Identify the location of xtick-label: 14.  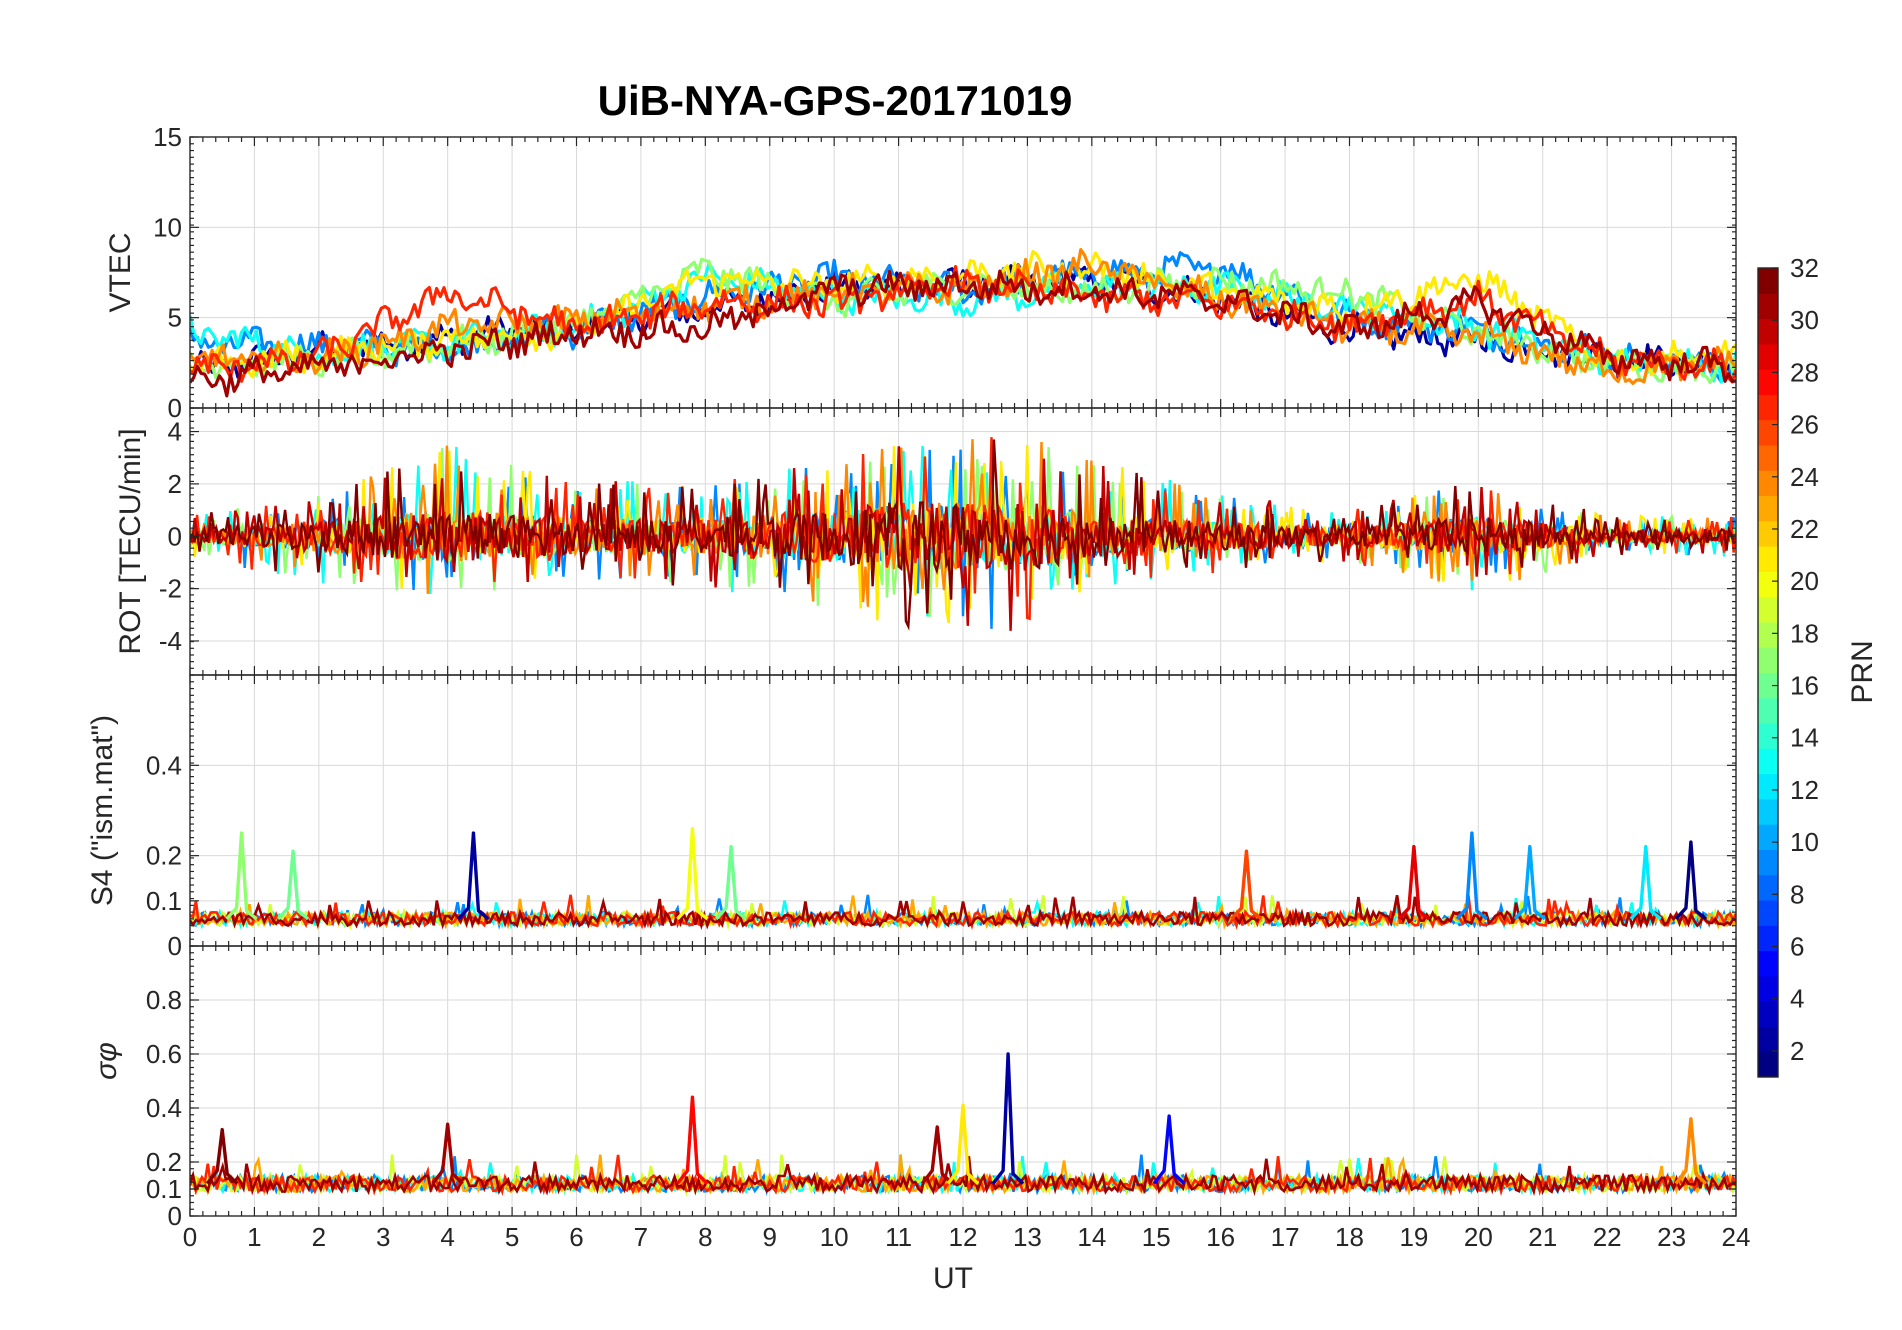
(1091, 1237).